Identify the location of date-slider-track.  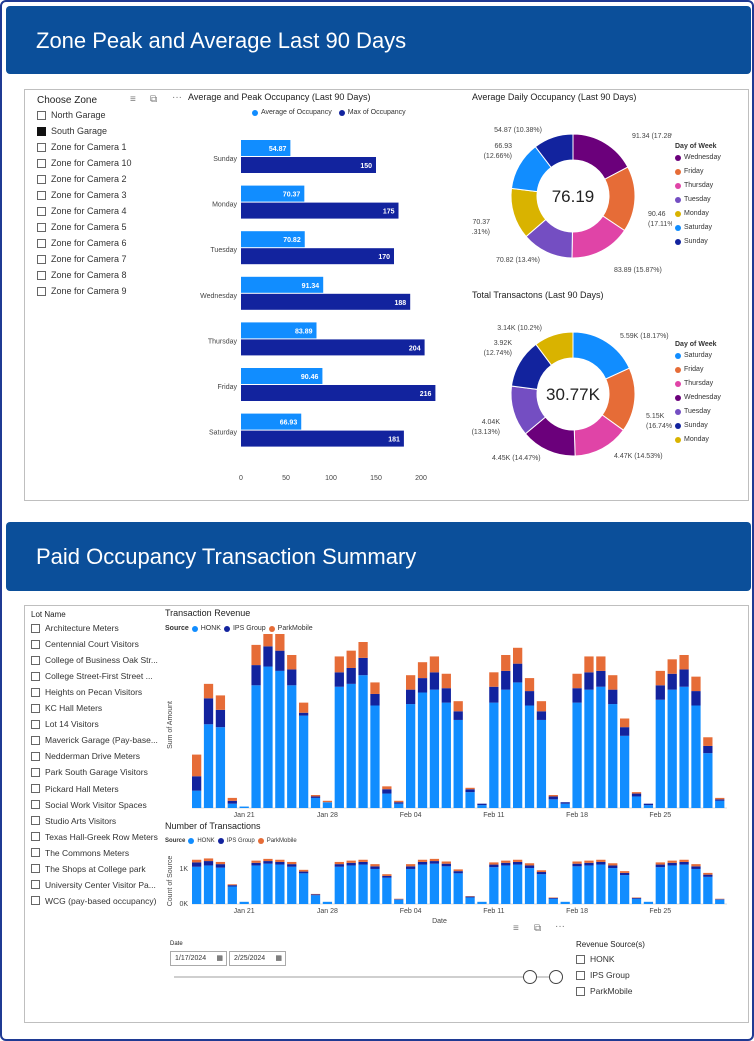
(365, 977).